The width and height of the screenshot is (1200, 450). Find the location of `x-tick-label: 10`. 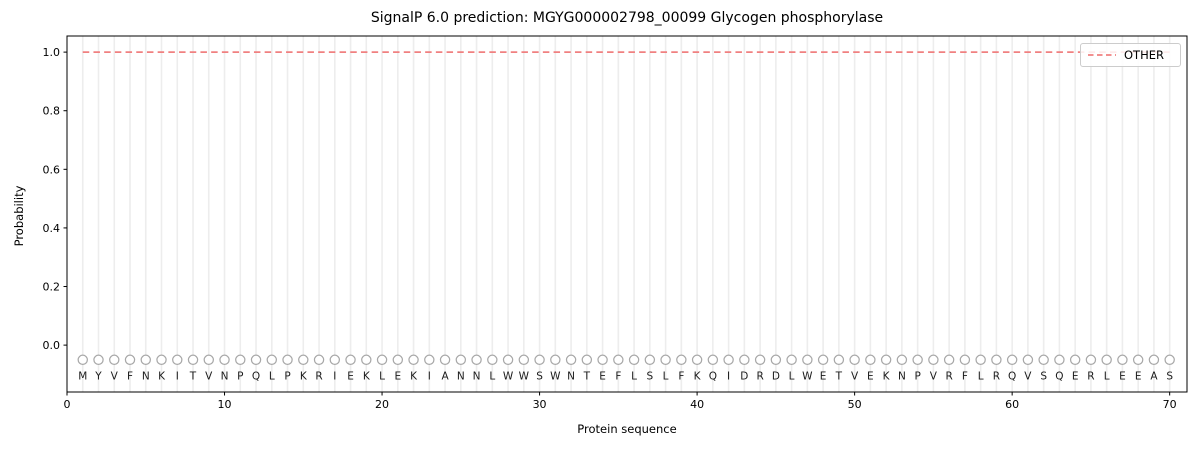

x-tick-label: 10 is located at coordinates (225, 404).